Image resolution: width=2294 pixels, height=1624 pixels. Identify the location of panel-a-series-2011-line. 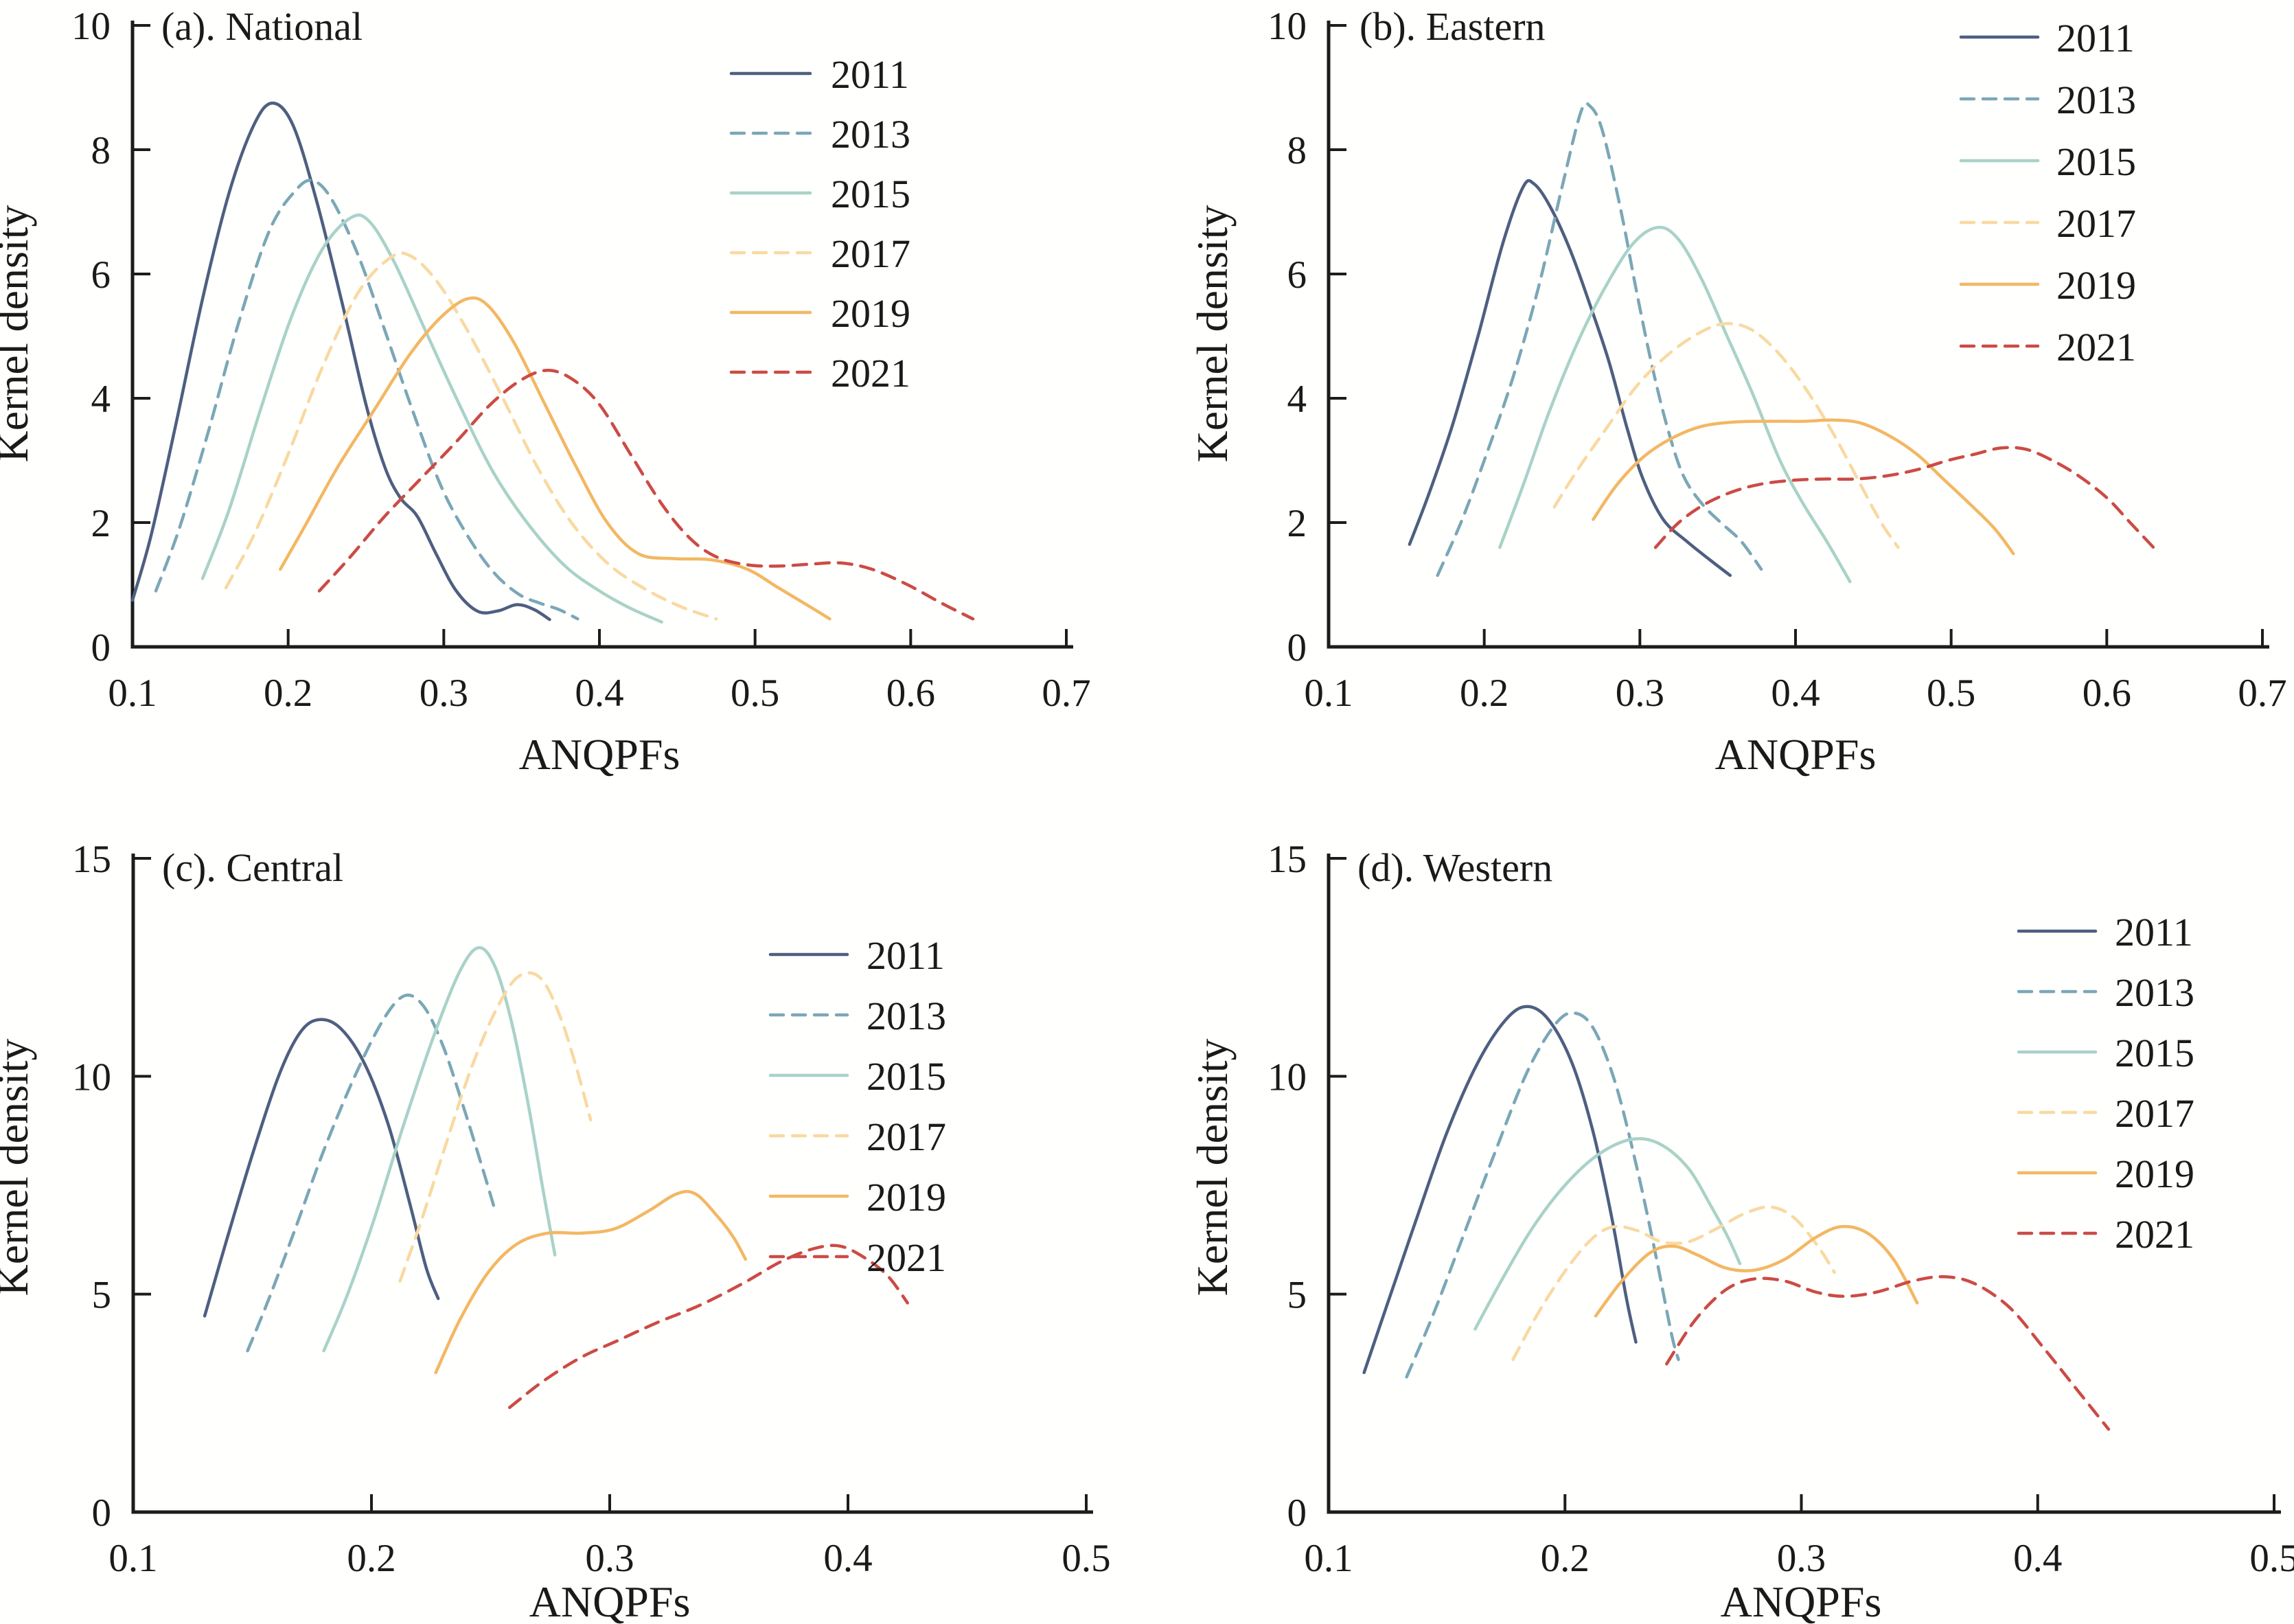
(340, 361).